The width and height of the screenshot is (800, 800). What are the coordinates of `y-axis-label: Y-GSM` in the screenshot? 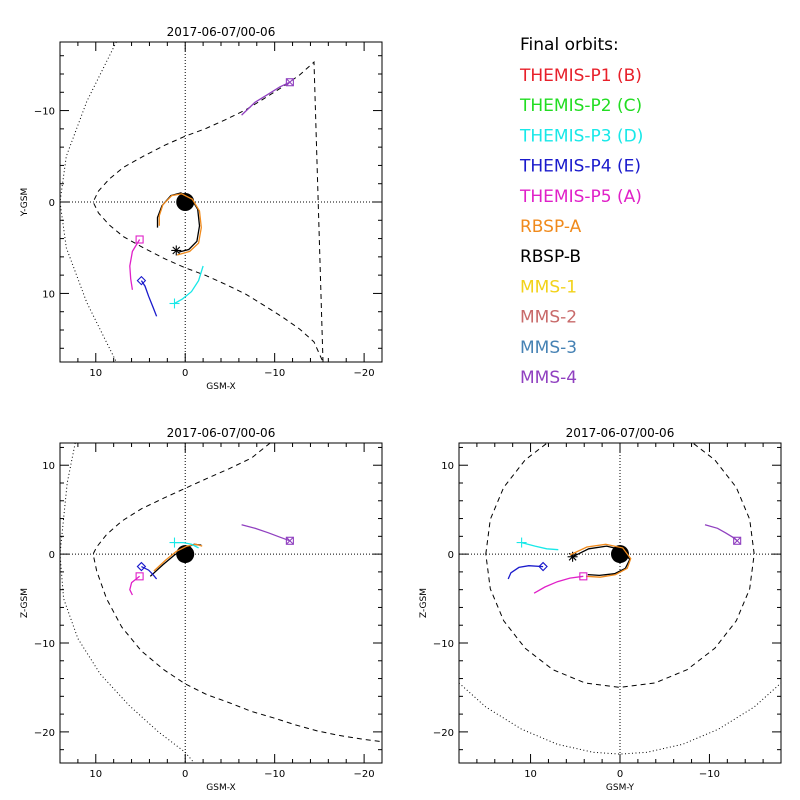 It's located at (25, 202).